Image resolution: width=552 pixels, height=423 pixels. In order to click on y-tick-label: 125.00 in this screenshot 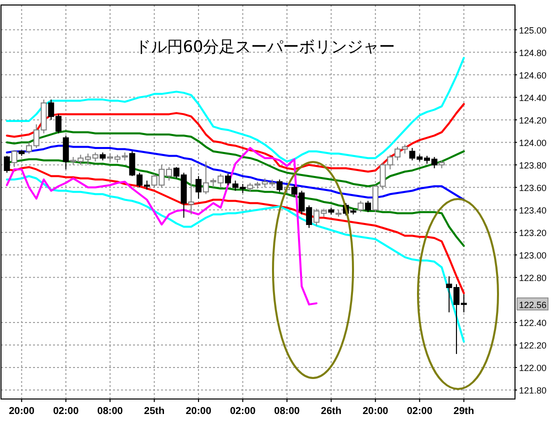, I will do `click(533, 30)`.